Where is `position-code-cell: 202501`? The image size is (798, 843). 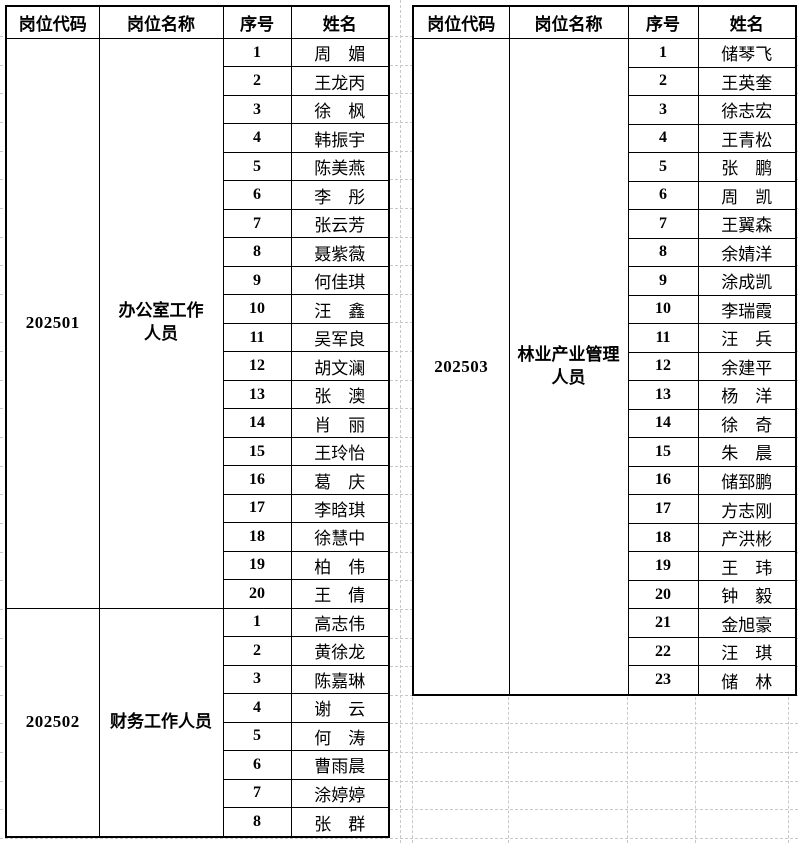 position-code-cell: 202501 is located at coordinates (52, 323).